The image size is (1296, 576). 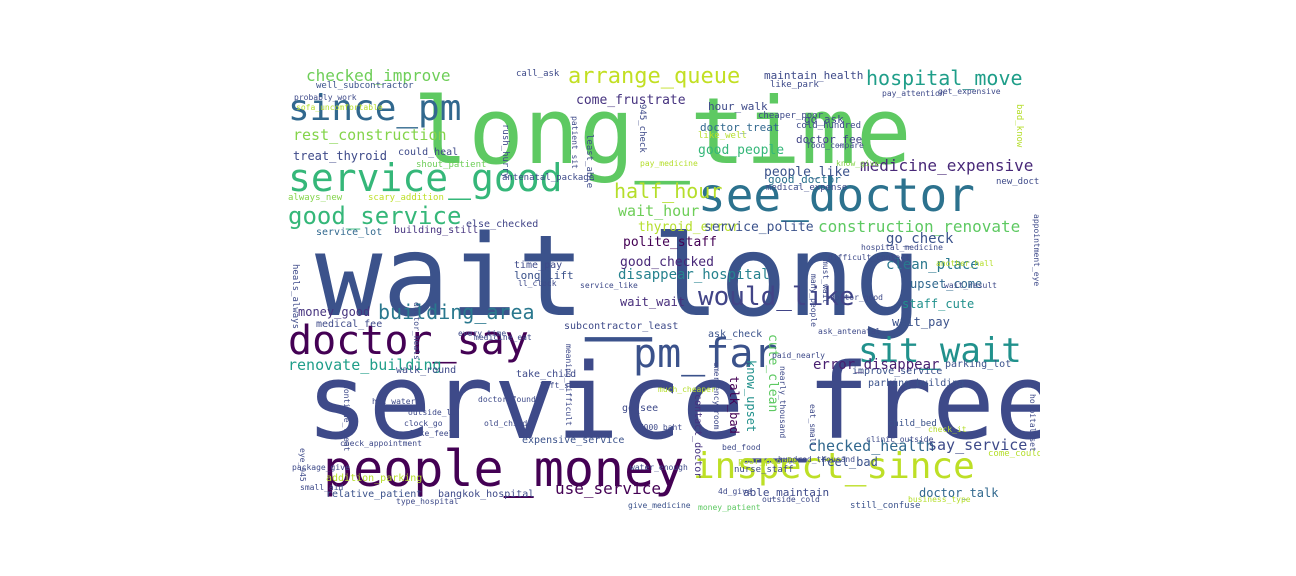 I want to click on word: know_give, so click(x=858, y=163).